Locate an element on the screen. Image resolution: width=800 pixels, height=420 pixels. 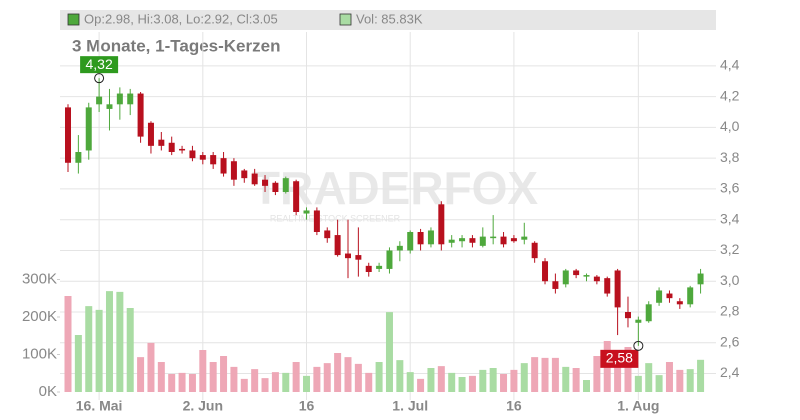
legend-bar is located at coordinates (388, 20).